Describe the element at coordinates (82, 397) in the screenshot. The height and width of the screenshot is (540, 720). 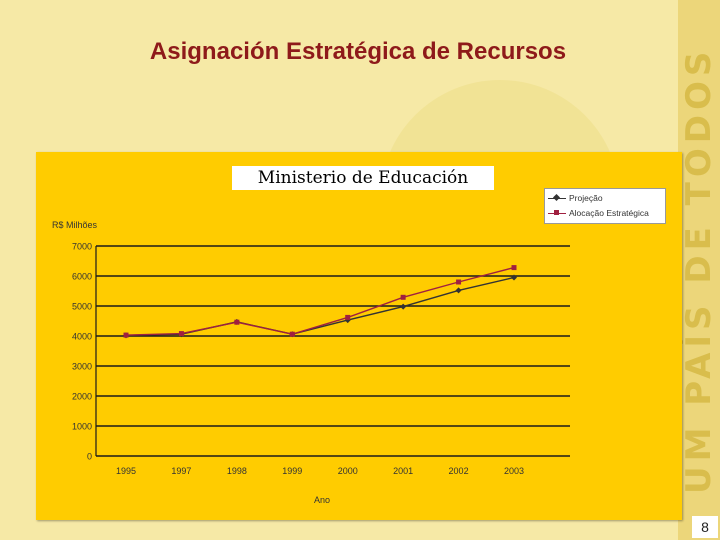
I see `y-tick-label: 2000` at that location.